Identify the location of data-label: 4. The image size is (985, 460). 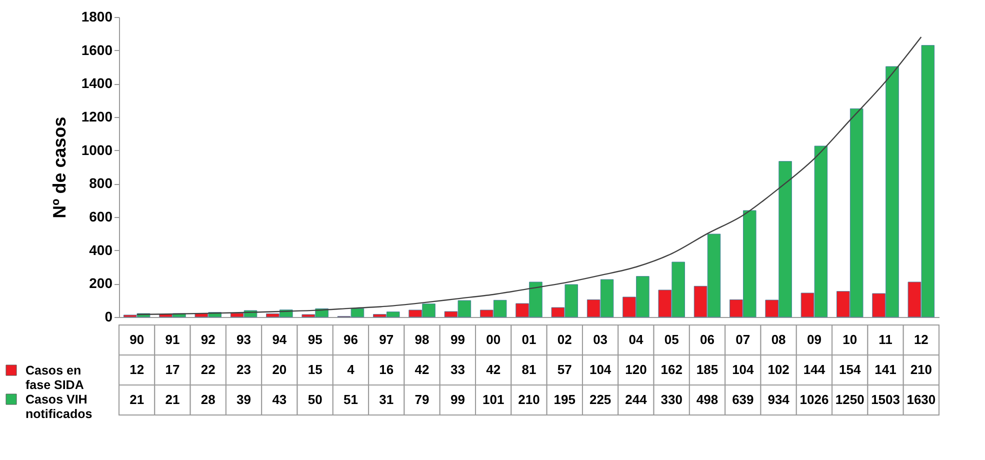
(351, 369).